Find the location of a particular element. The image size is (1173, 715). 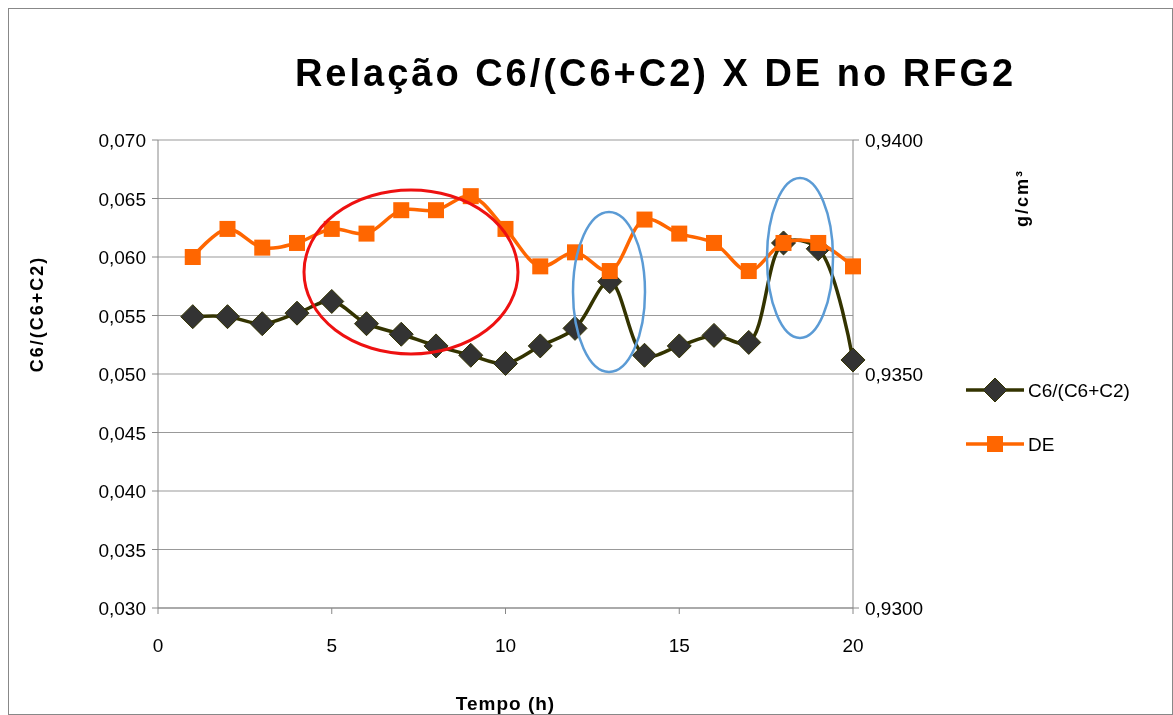

x-axis-title: Tempo (h) is located at coordinates (505, 703).